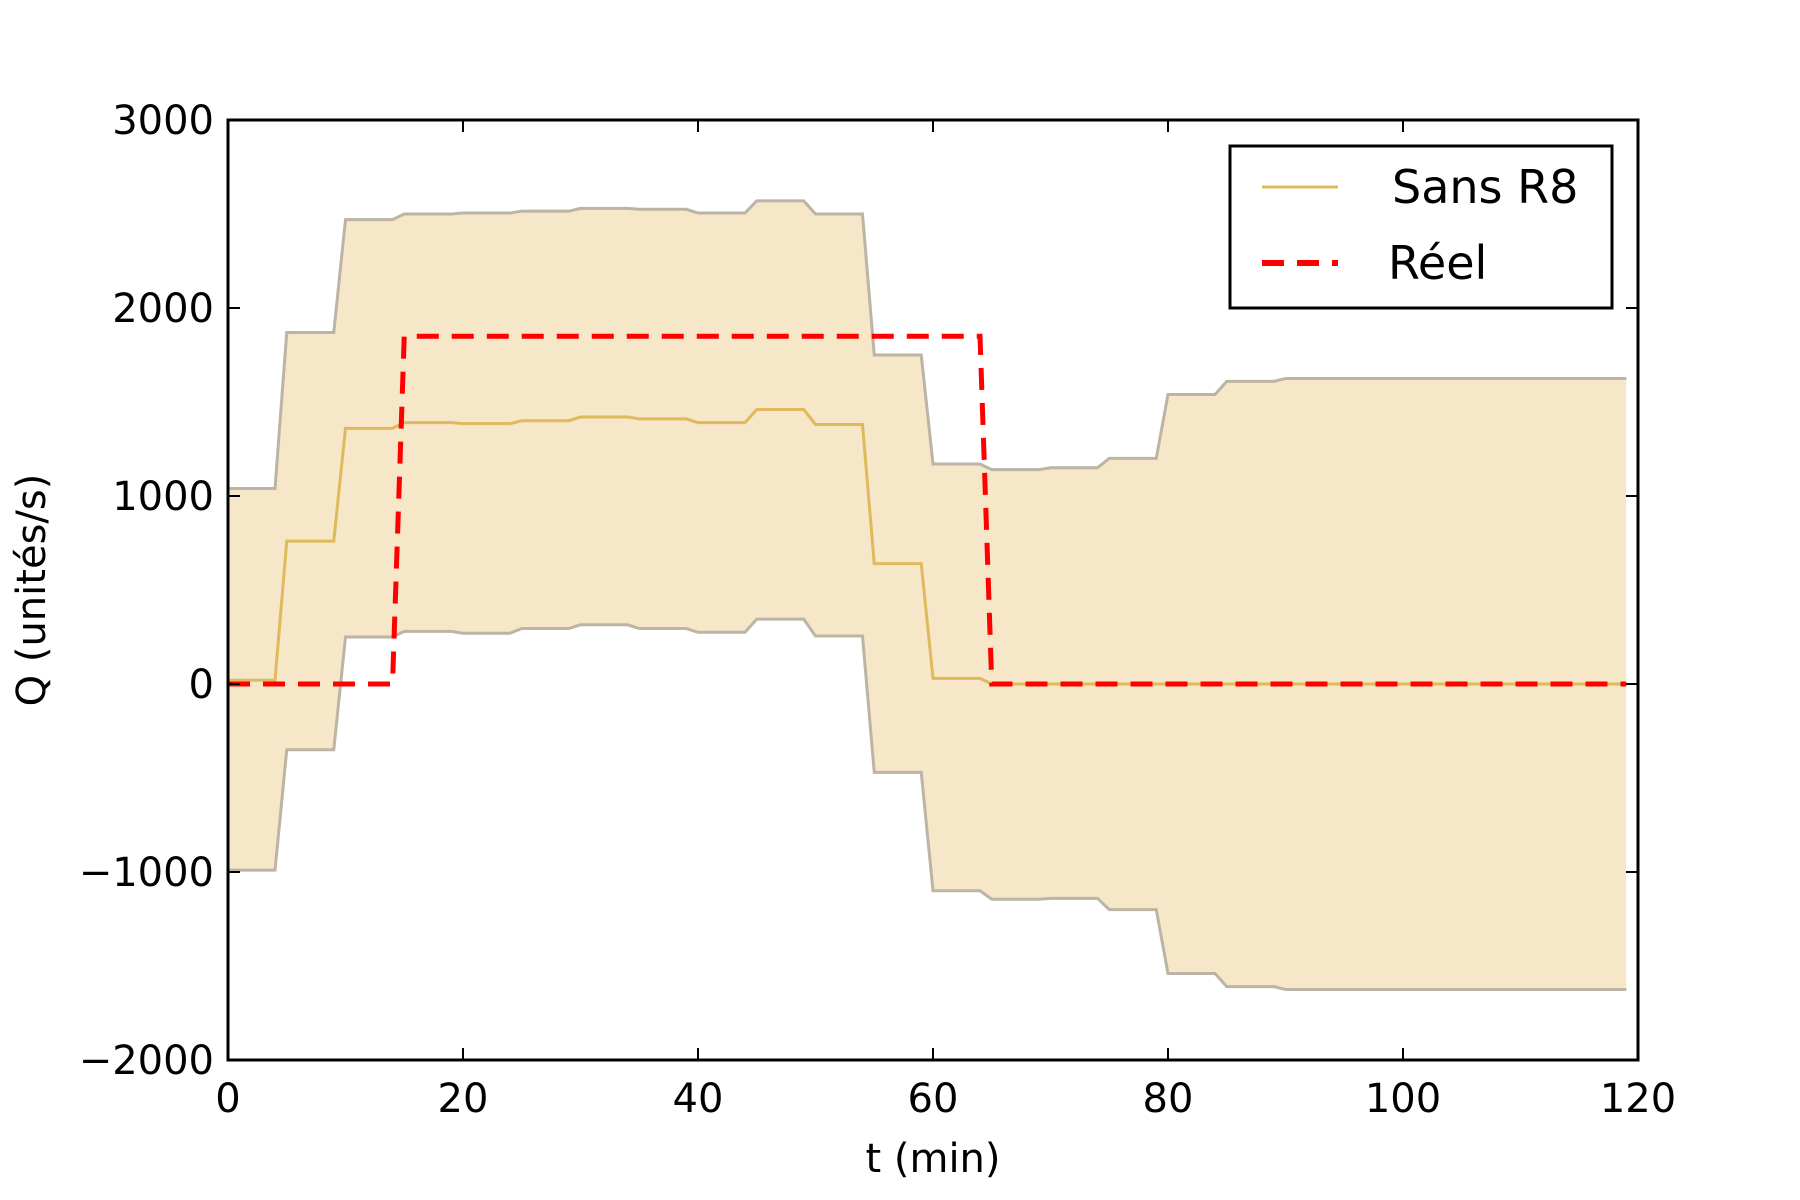 The image size is (1800, 1200). What do you see at coordinates (1638, 1099) in the screenshot?
I see `x-tick-label: 120` at bounding box center [1638, 1099].